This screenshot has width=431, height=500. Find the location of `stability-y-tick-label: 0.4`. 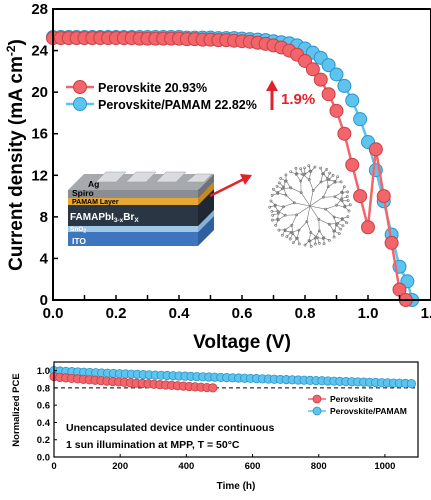

stability-y-tick-label: 0.4 is located at coordinates (44, 423).